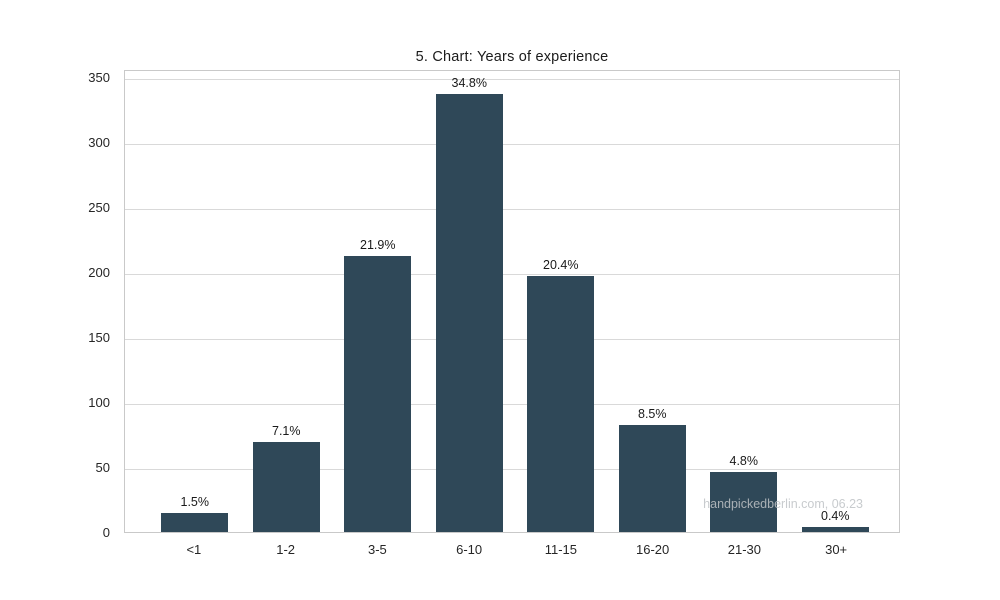 The image size is (1000, 600). Describe the element at coordinates (99, 272) in the screenshot. I see `ytick-label-200: 200` at that location.